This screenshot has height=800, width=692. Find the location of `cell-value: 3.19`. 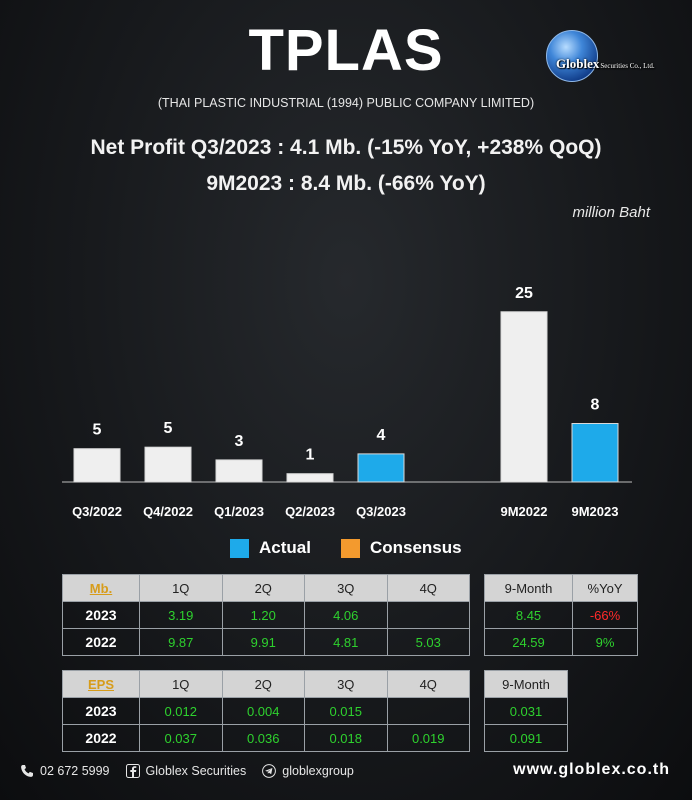

cell-value: 3.19 is located at coordinates (181, 615).